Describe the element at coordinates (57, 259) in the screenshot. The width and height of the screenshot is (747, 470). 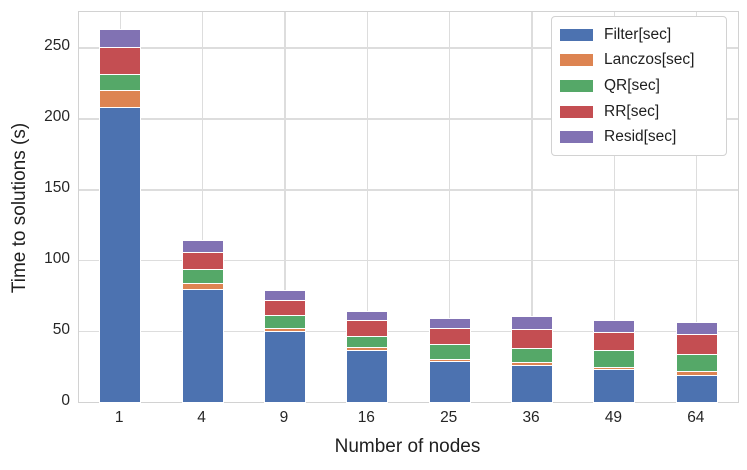
I see `y-tick-label: 100` at that location.